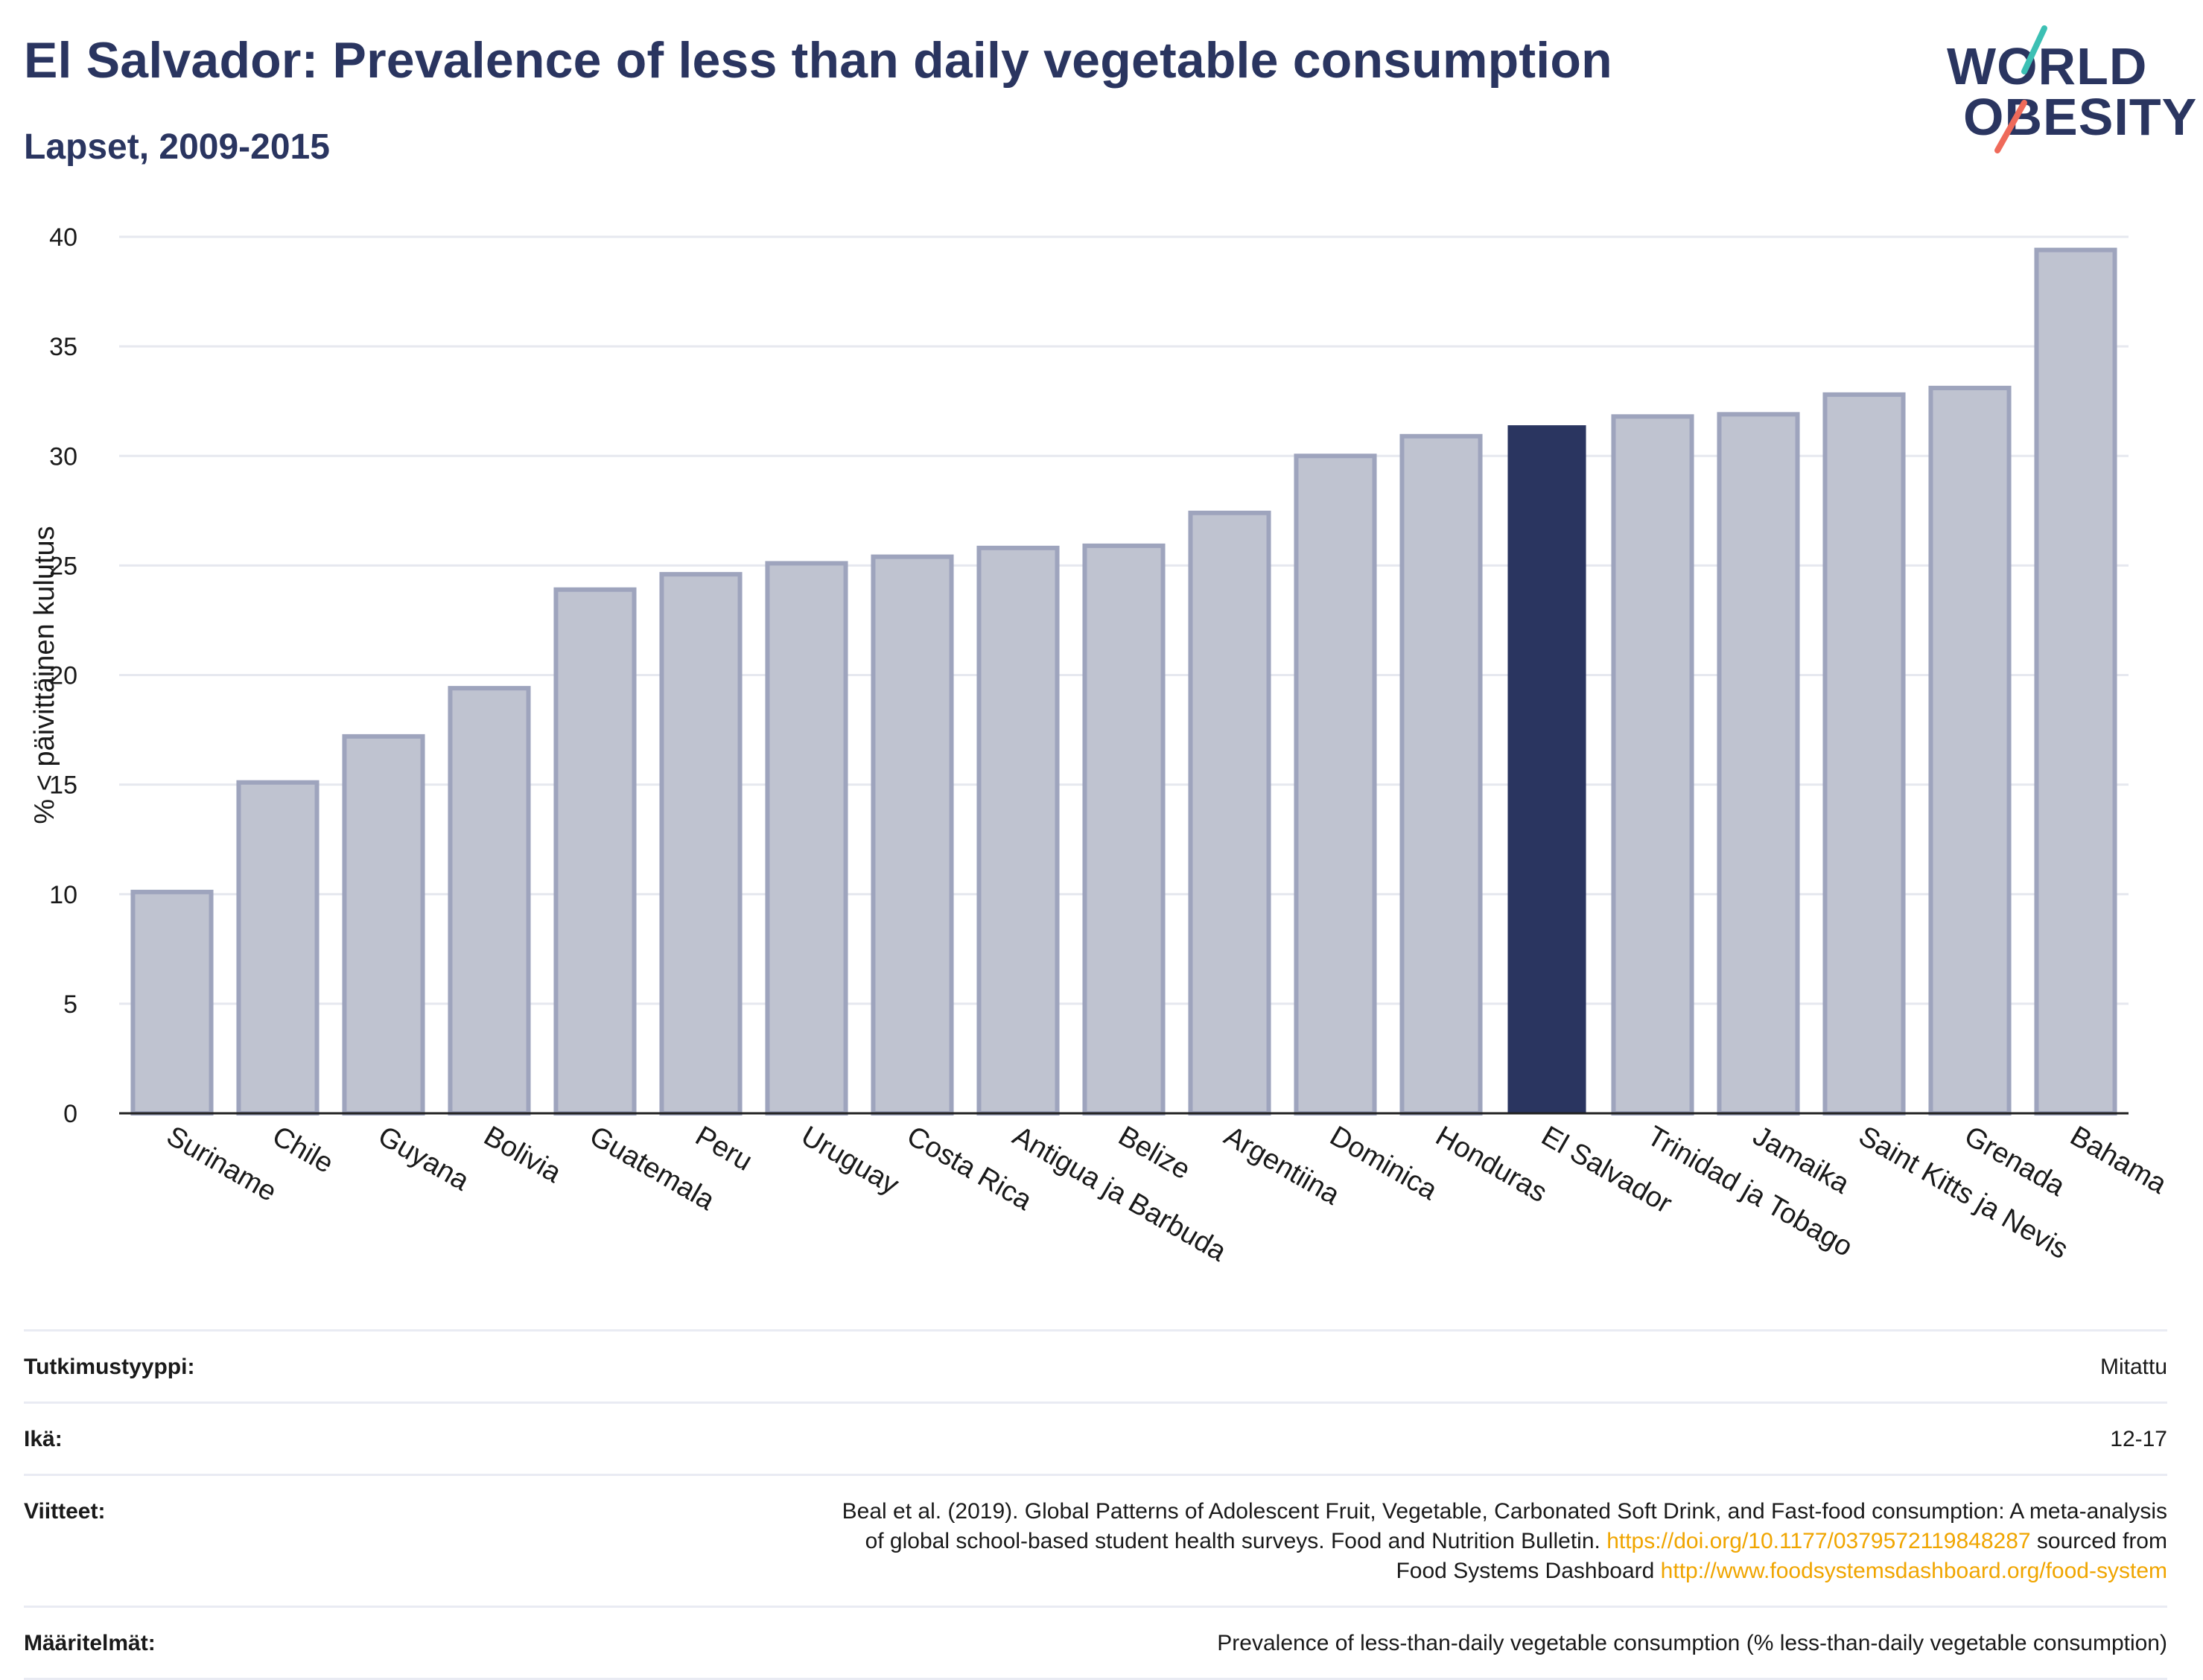 Image resolution: width=2203 pixels, height=1680 pixels. I want to click on y-tick-label: 25, so click(63, 566).